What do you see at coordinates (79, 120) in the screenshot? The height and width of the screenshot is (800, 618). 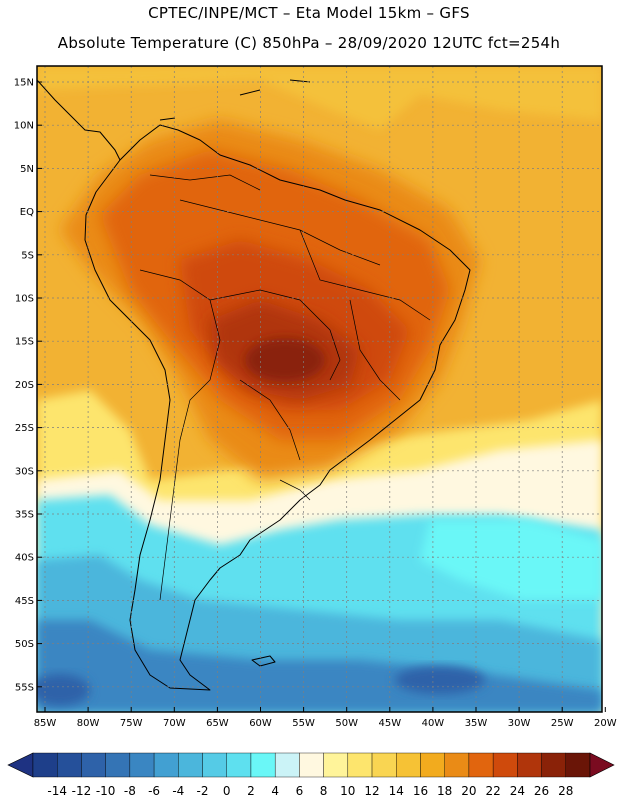 I see `coastline-central-america` at bounding box center [79, 120].